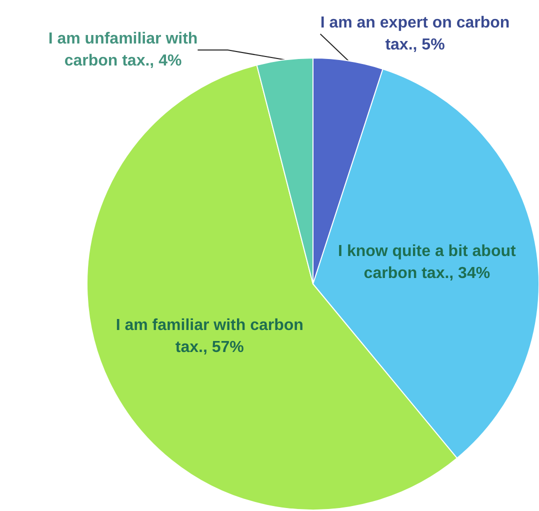 The width and height of the screenshot is (539, 511). What do you see at coordinates (123, 50) in the screenshot?
I see `slice-label: I am unfamiliar with carbon tax., 4%` at bounding box center [123, 50].